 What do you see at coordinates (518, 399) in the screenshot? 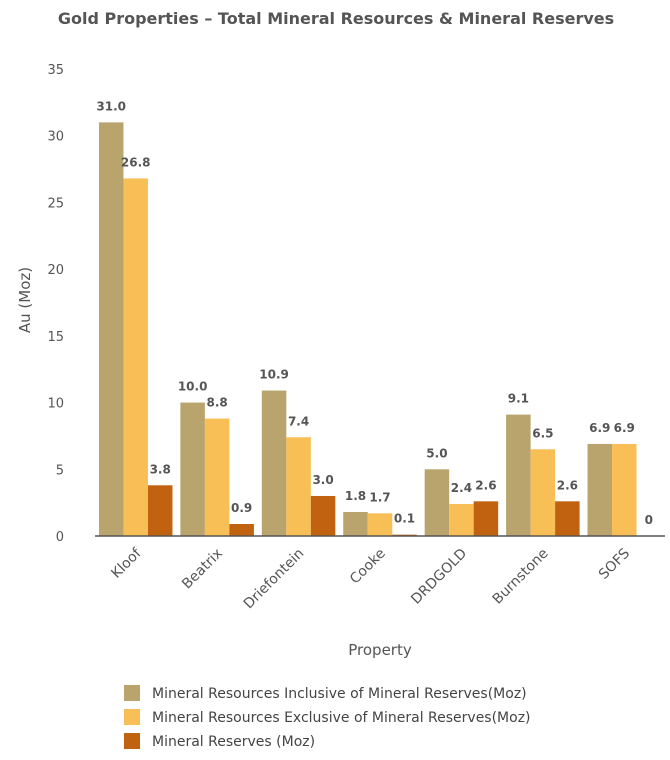
I see `data-label: 9.1` at bounding box center [518, 399].